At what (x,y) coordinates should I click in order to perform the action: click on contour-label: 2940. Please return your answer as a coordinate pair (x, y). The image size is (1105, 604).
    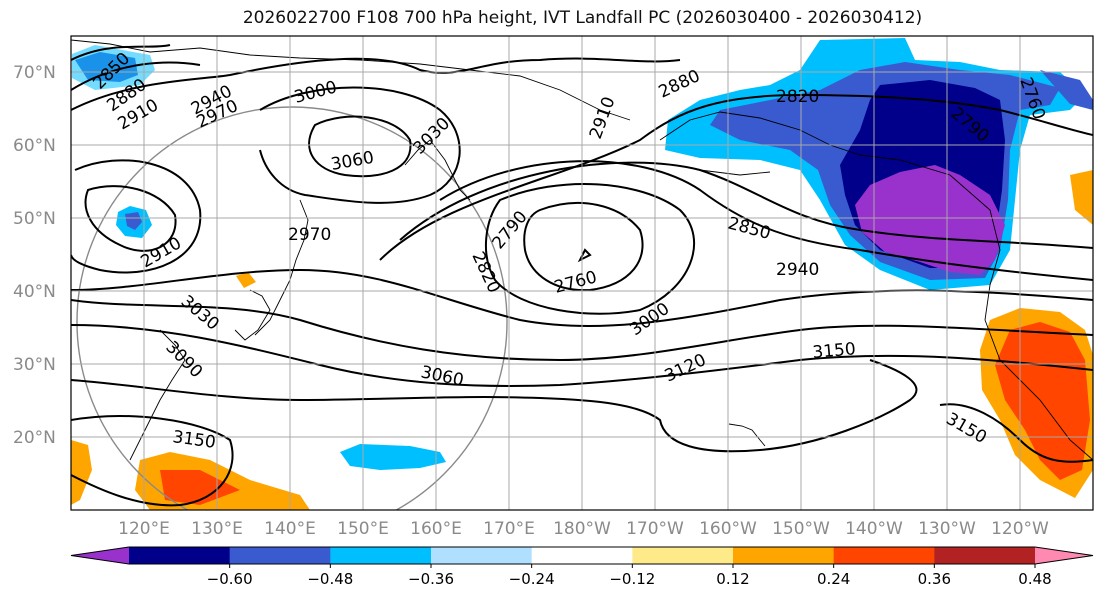
    Looking at the image, I should click on (797, 270).